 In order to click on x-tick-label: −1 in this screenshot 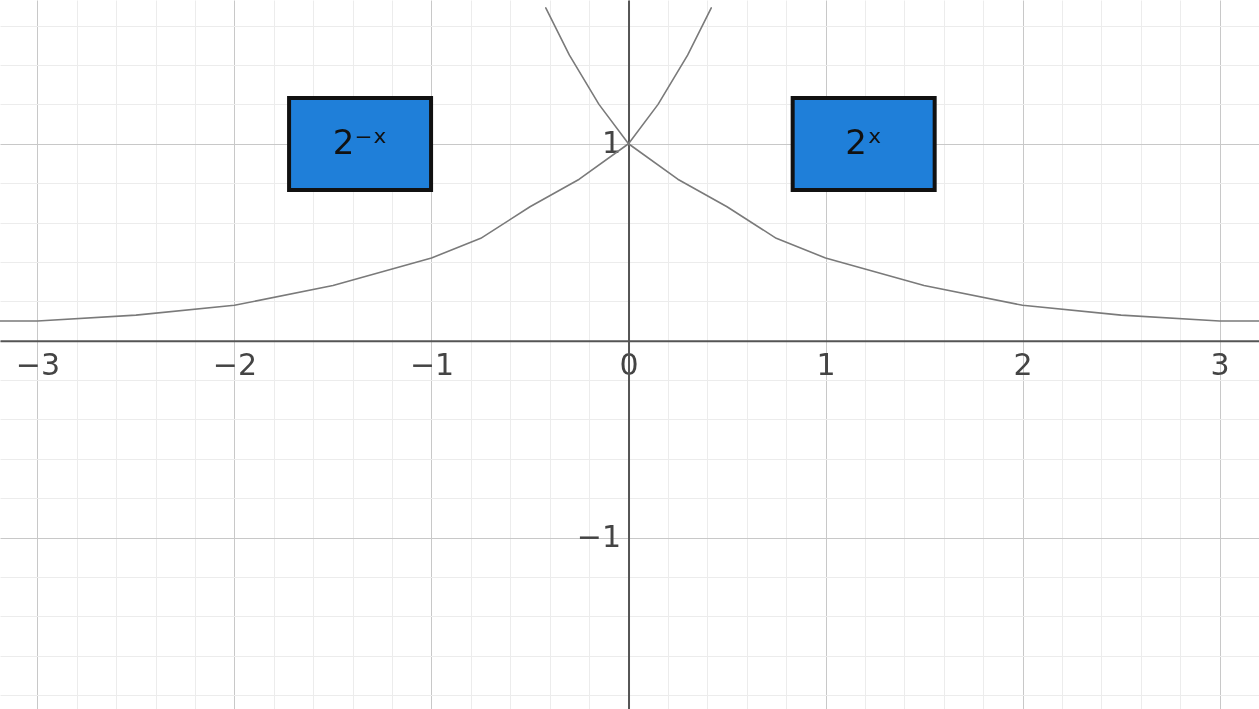, I will do `click(432, 365)`.